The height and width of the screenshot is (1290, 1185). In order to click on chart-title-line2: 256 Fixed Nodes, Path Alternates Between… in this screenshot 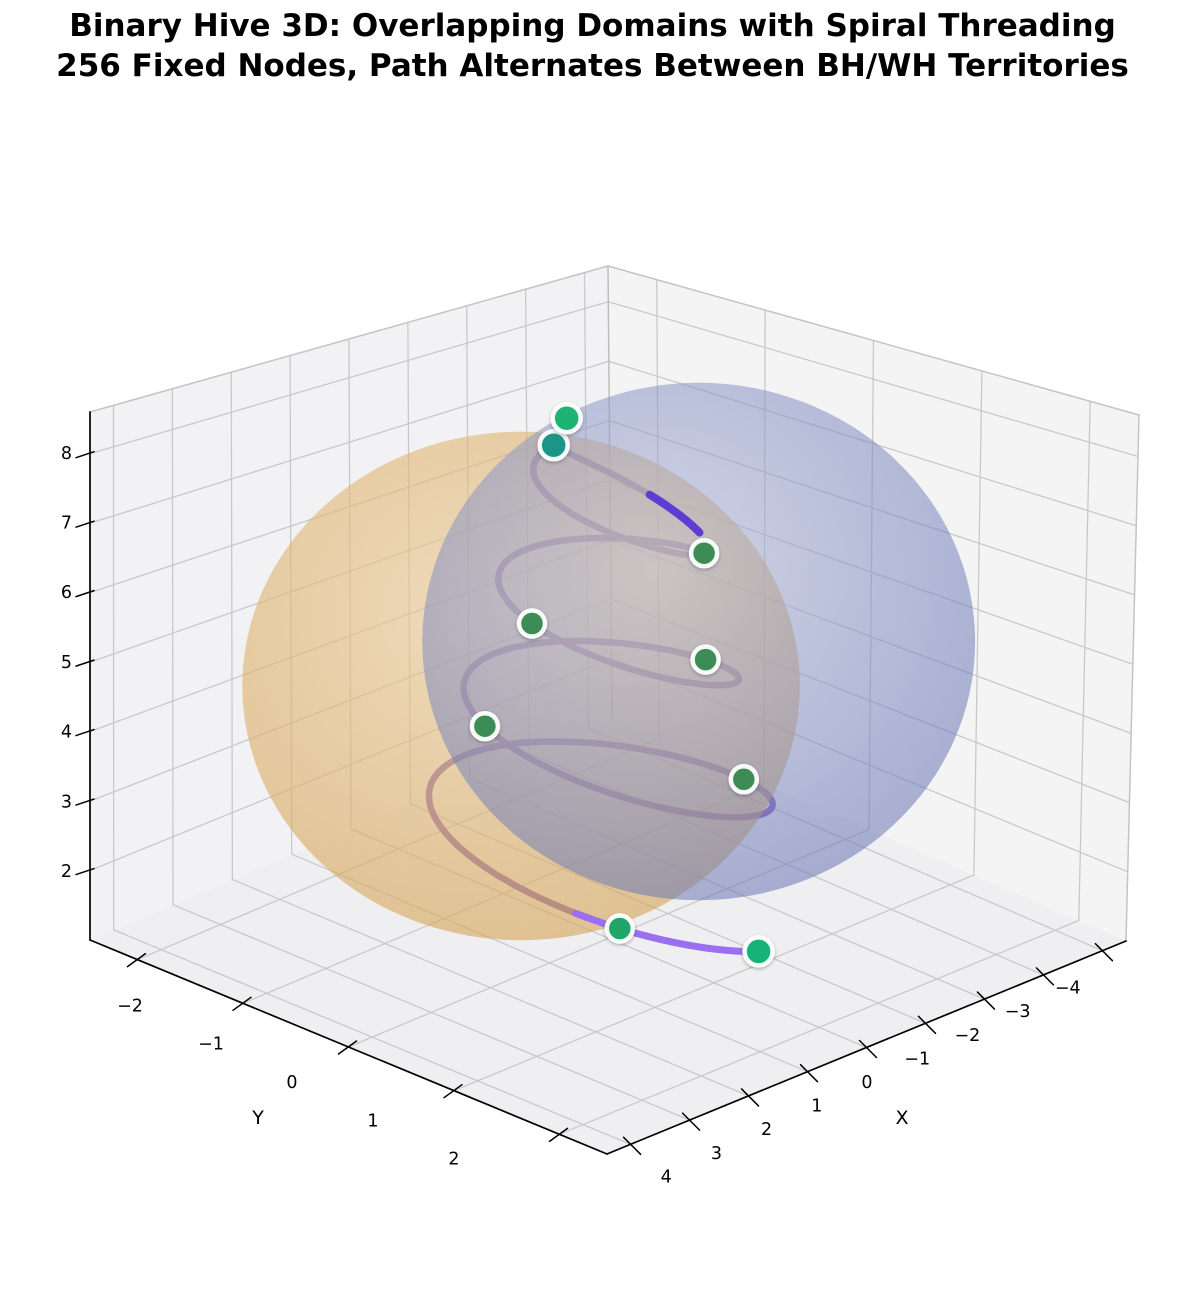, I will do `click(592, 66)`.